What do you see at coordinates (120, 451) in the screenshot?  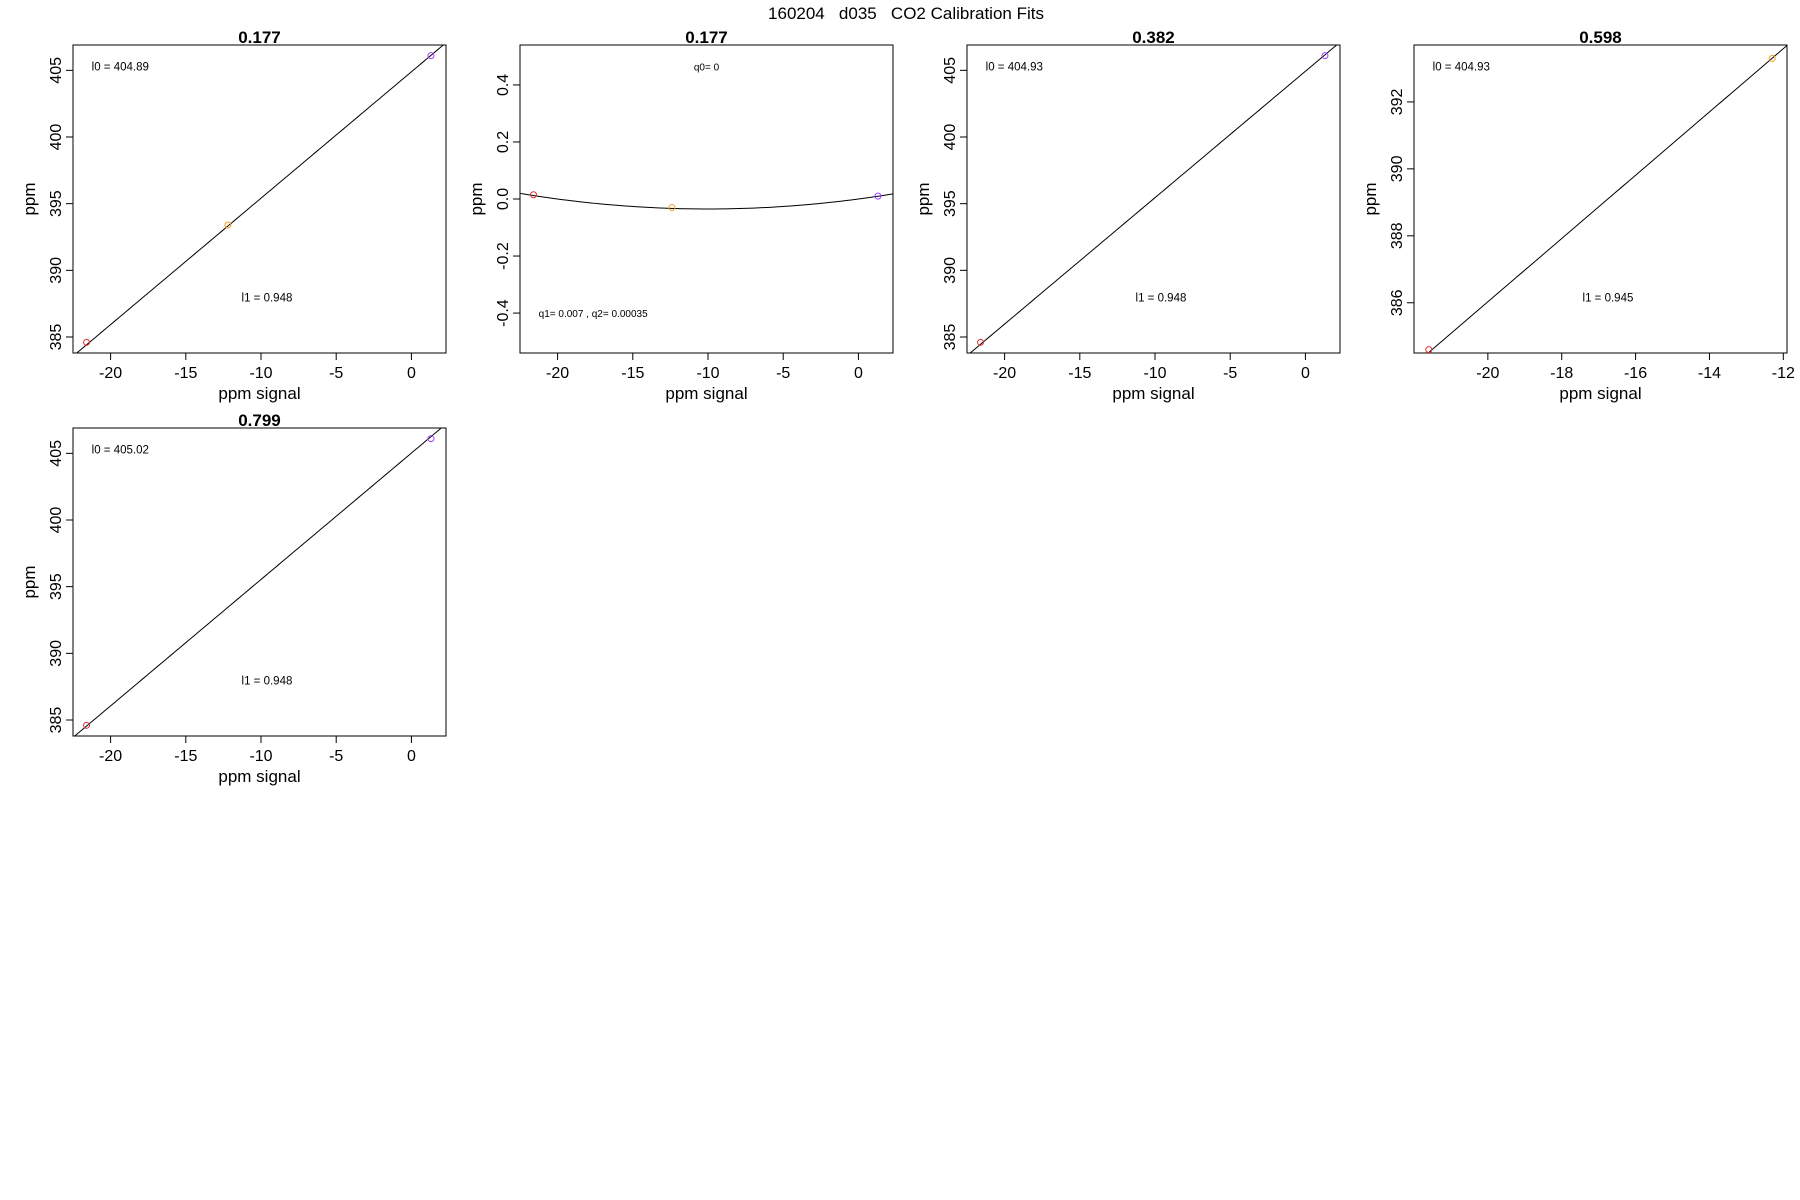 I see `fit-annotation: l0 = 405.02` at bounding box center [120, 451].